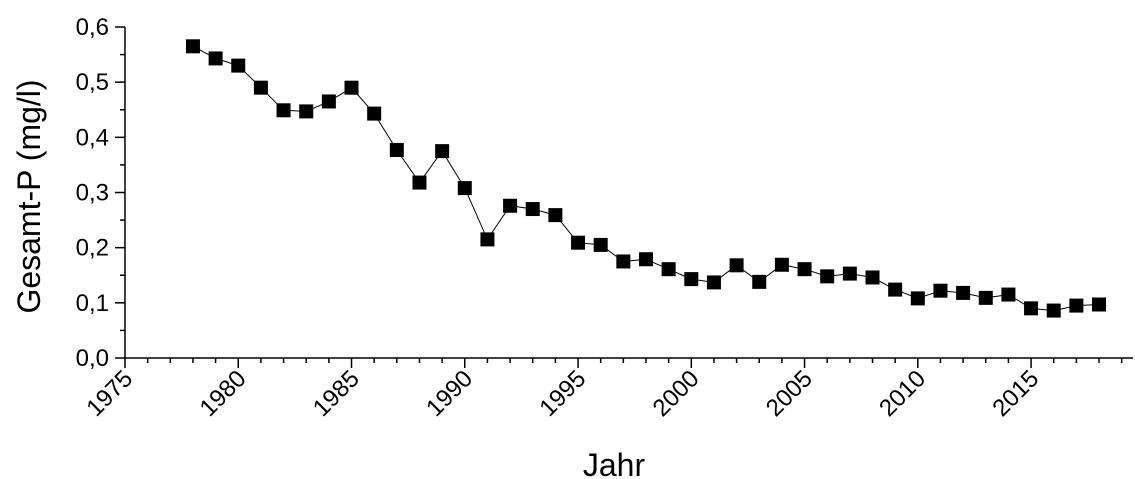 This screenshot has width=1135, height=479. Describe the element at coordinates (92, 248) in the screenshot. I see `y-tick-label: 0,2` at that location.